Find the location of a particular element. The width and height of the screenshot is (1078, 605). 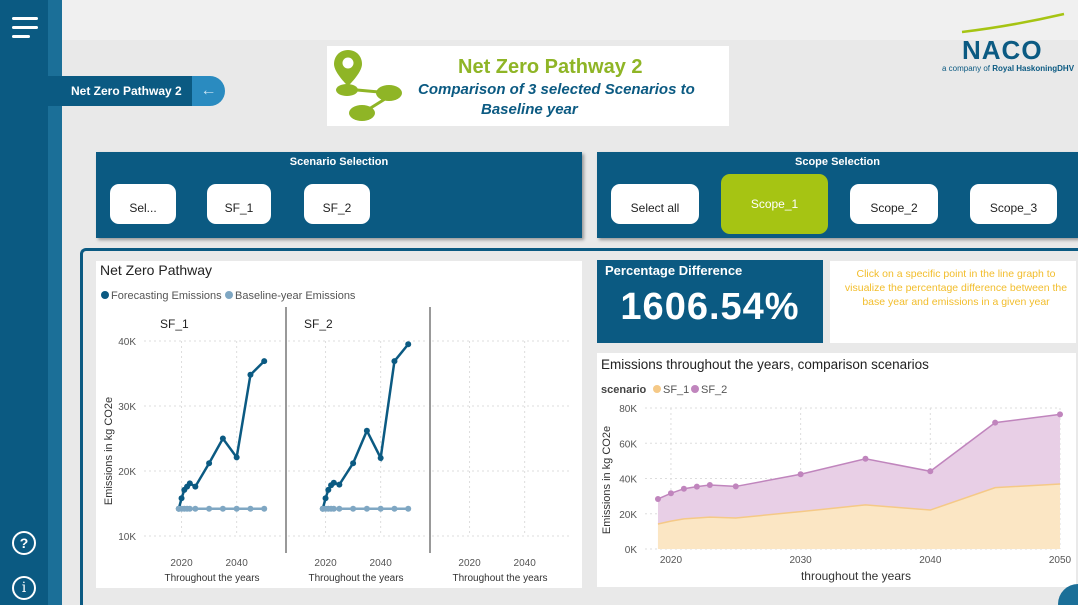

route-pin-icon is located at coordinates (368, 85).